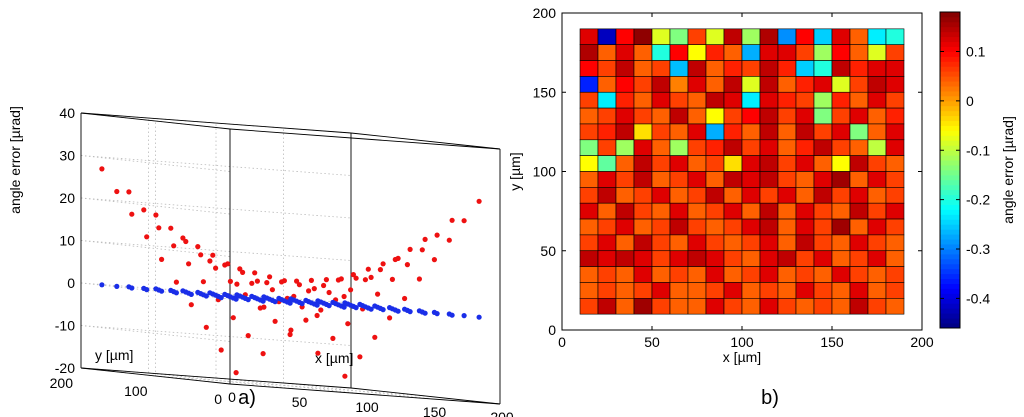 This screenshot has width=1024, height=417. What do you see at coordinates (552, 330) in the screenshot?
I see `y-tick-label: 0` at bounding box center [552, 330].